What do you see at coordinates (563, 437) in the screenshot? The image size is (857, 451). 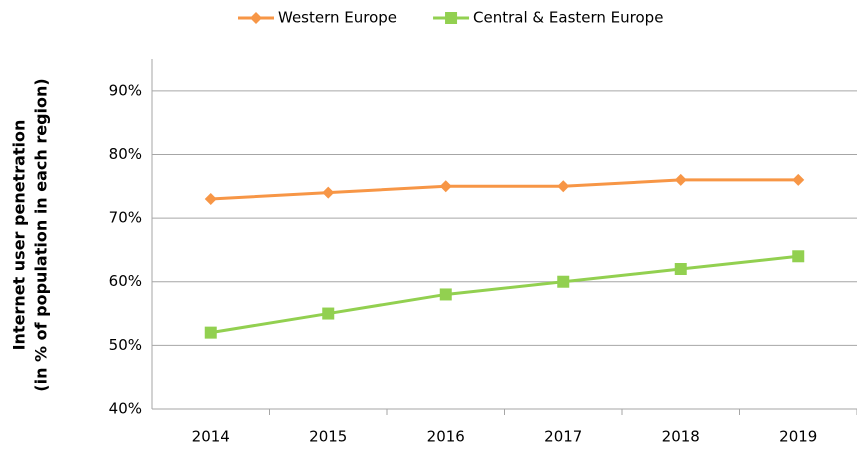 I see `x-tick-label: 2017` at bounding box center [563, 437].